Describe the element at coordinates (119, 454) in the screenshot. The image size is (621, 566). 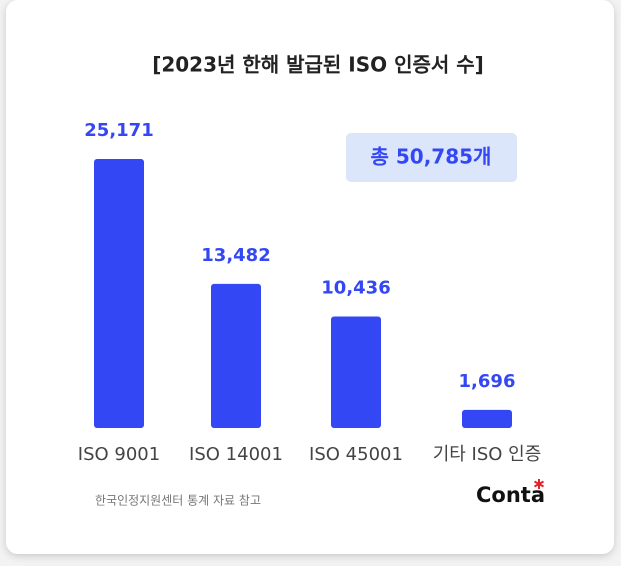
I see `x-tick-label: ISO 9001` at that location.